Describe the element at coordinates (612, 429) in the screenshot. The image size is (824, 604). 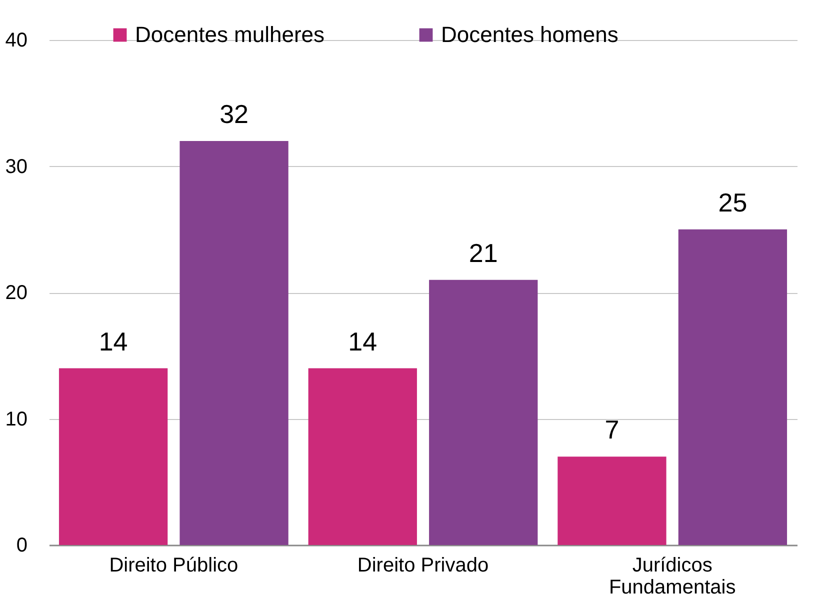
I see `data-label: 7` at that location.